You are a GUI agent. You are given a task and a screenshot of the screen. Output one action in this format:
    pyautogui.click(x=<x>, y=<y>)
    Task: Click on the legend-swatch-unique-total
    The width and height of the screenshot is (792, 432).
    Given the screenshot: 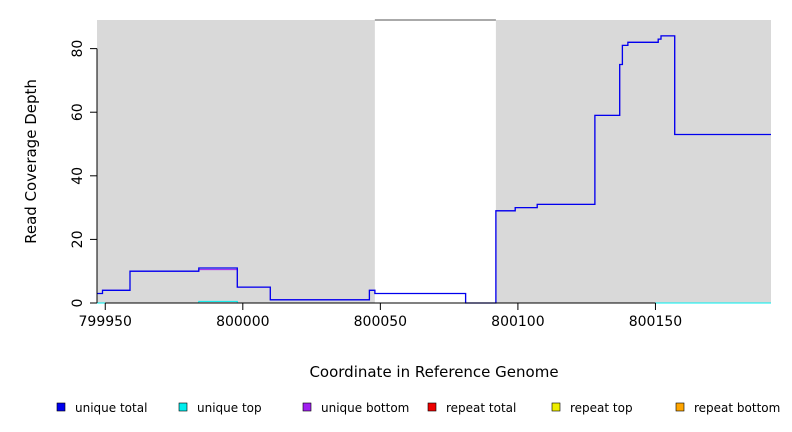 What is the action you would take?
    pyautogui.click(x=61, y=407)
    